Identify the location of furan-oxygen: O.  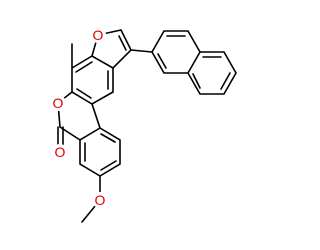
(98, 35).